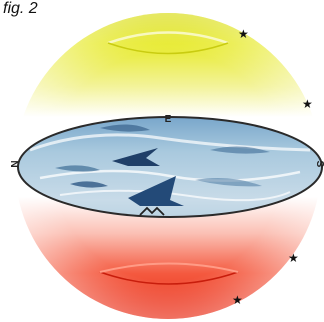 The image size is (324, 322). Describe the element at coordinates (169, 267) in the screenshot. I see `lower-parallel-far` at that location.